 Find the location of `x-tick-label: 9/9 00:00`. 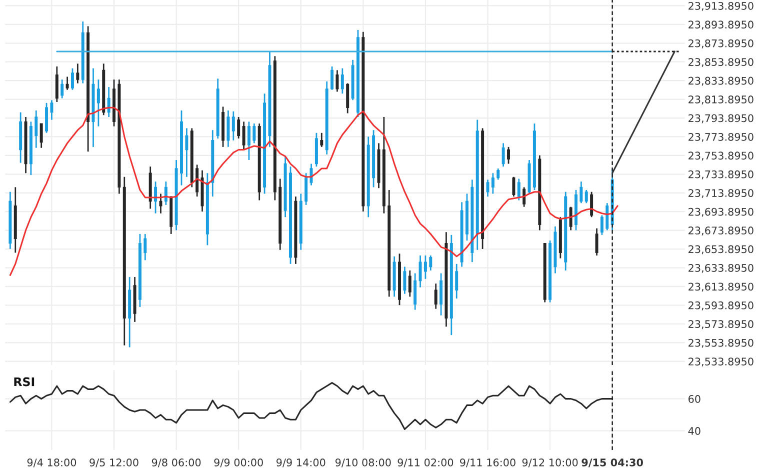

x-tick-label: 9/9 00:00 is located at coordinates (238, 463).